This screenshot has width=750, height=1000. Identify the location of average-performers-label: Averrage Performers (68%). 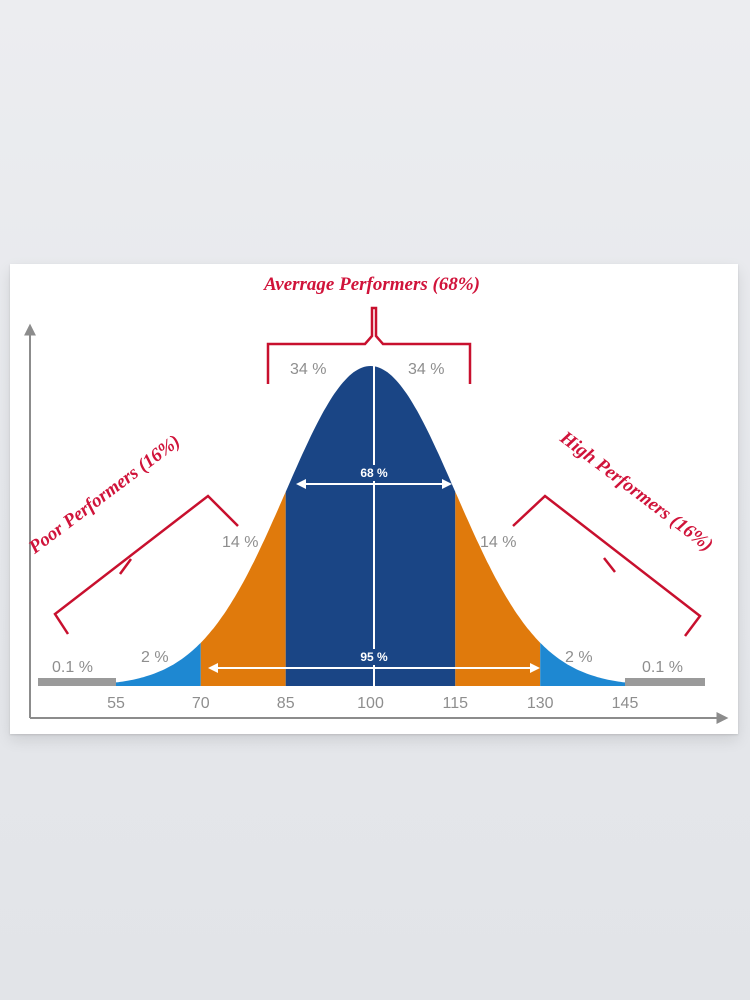
(371, 284).